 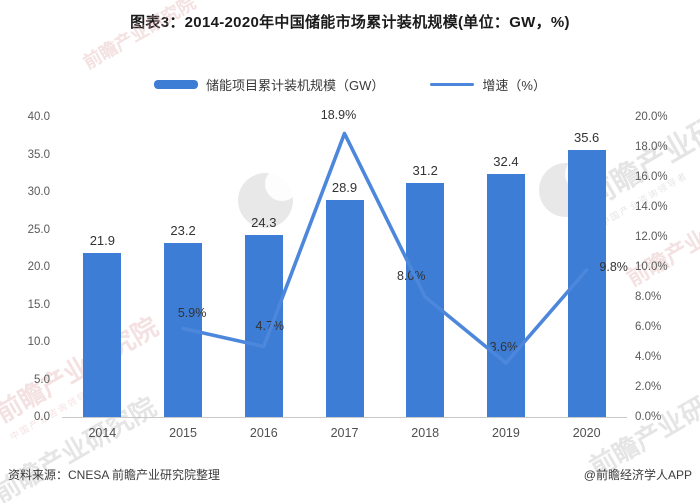 What do you see at coordinates (38, 154) in the screenshot?
I see `y-left-tick-35.0: 35.0` at bounding box center [38, 154].